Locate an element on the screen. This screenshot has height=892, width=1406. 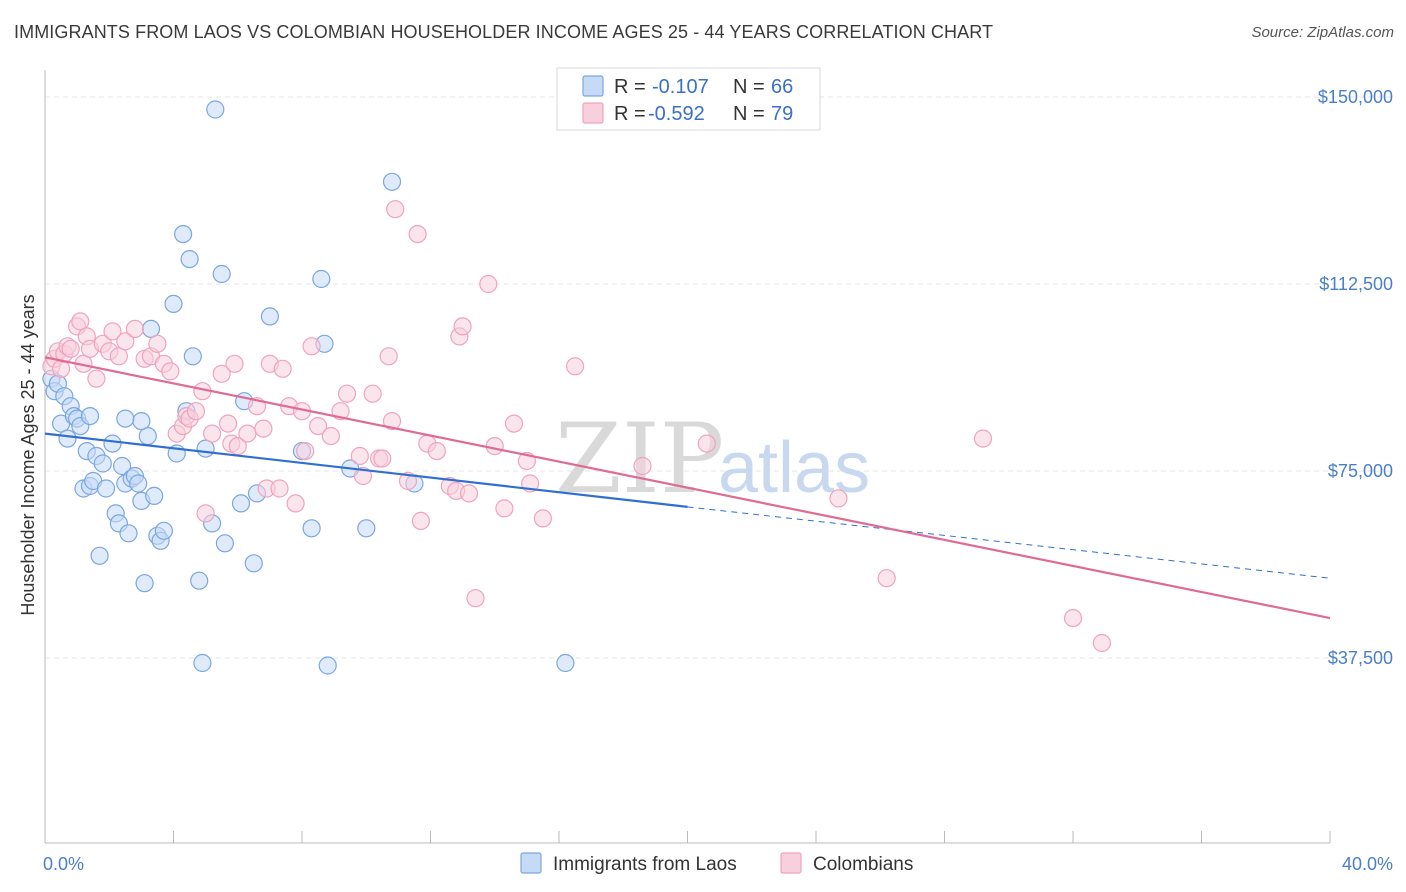
stats-legend: R = -0.107 N = 66 R = -0.592 N = 79 is located at coordinates (688, 99).